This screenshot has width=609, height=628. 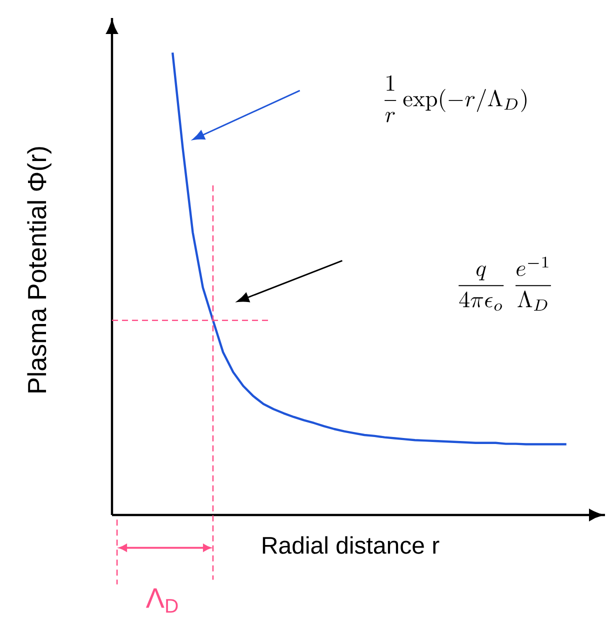 I want to click on text: Λ$_{D}$, so click(x=162, y=600).